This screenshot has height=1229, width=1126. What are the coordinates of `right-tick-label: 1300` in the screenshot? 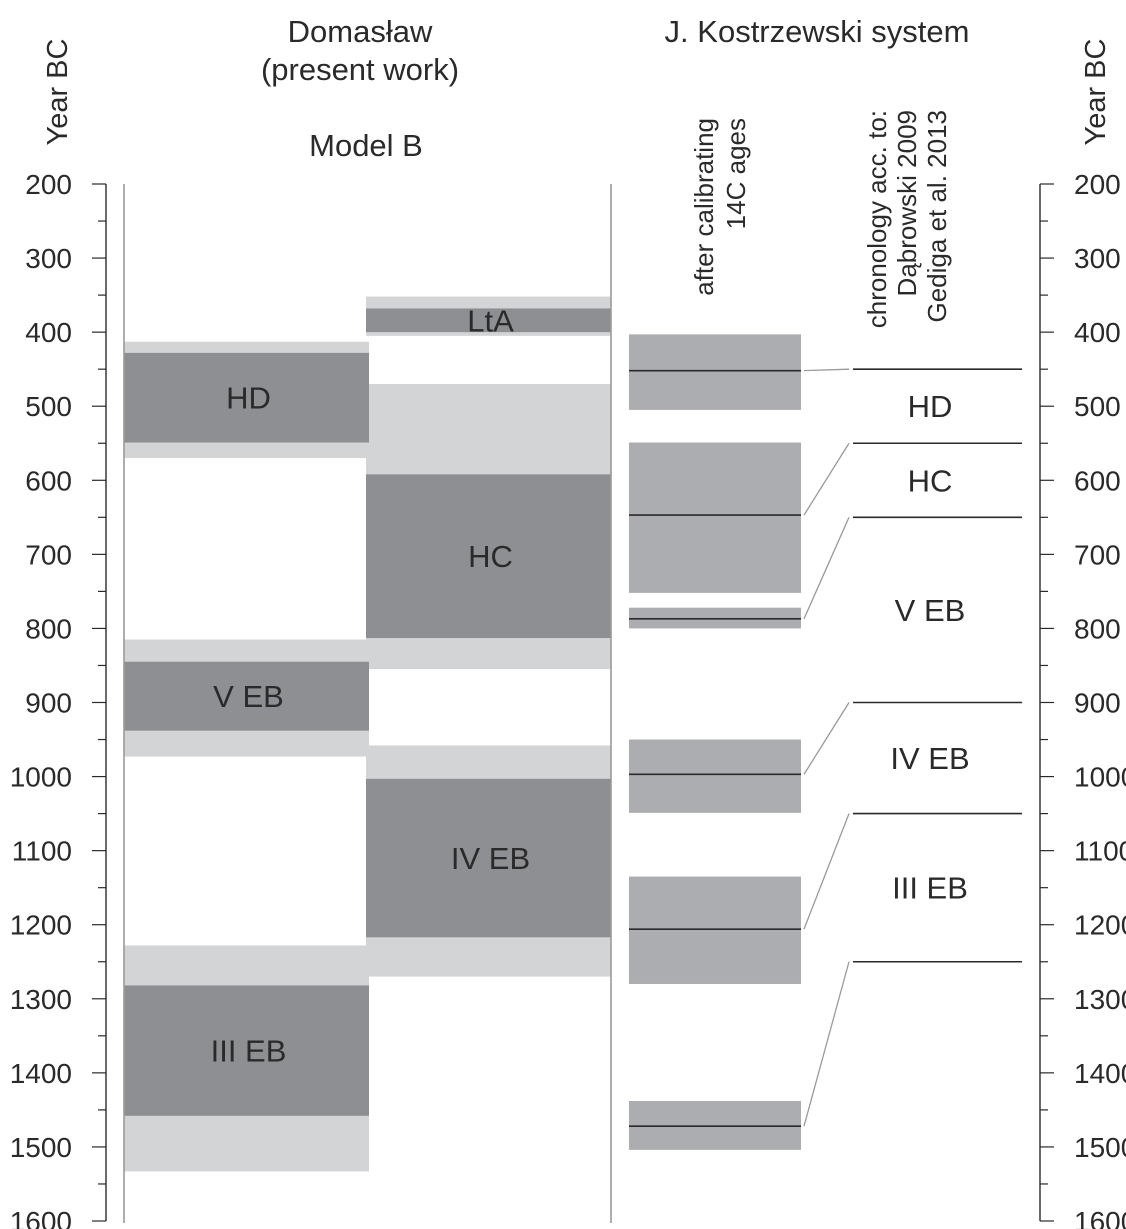 It's located at (1100, 999).